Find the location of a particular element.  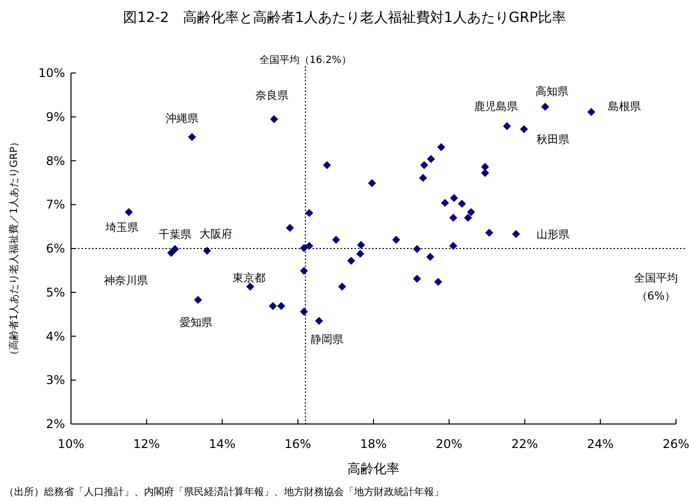

x-axis-title: 高齢化率 is located at coordinates (374, 469).